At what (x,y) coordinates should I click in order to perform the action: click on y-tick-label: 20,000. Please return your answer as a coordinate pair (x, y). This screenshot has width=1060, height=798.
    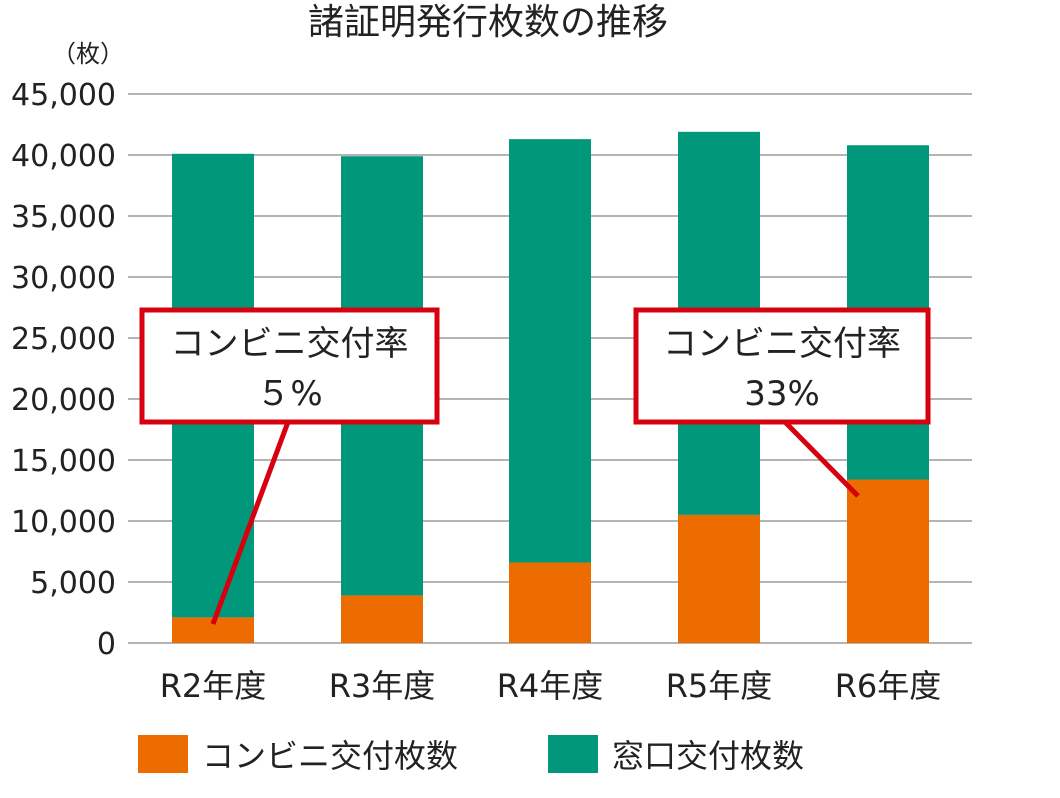
    Looking at the image, I should click on (63, 400).